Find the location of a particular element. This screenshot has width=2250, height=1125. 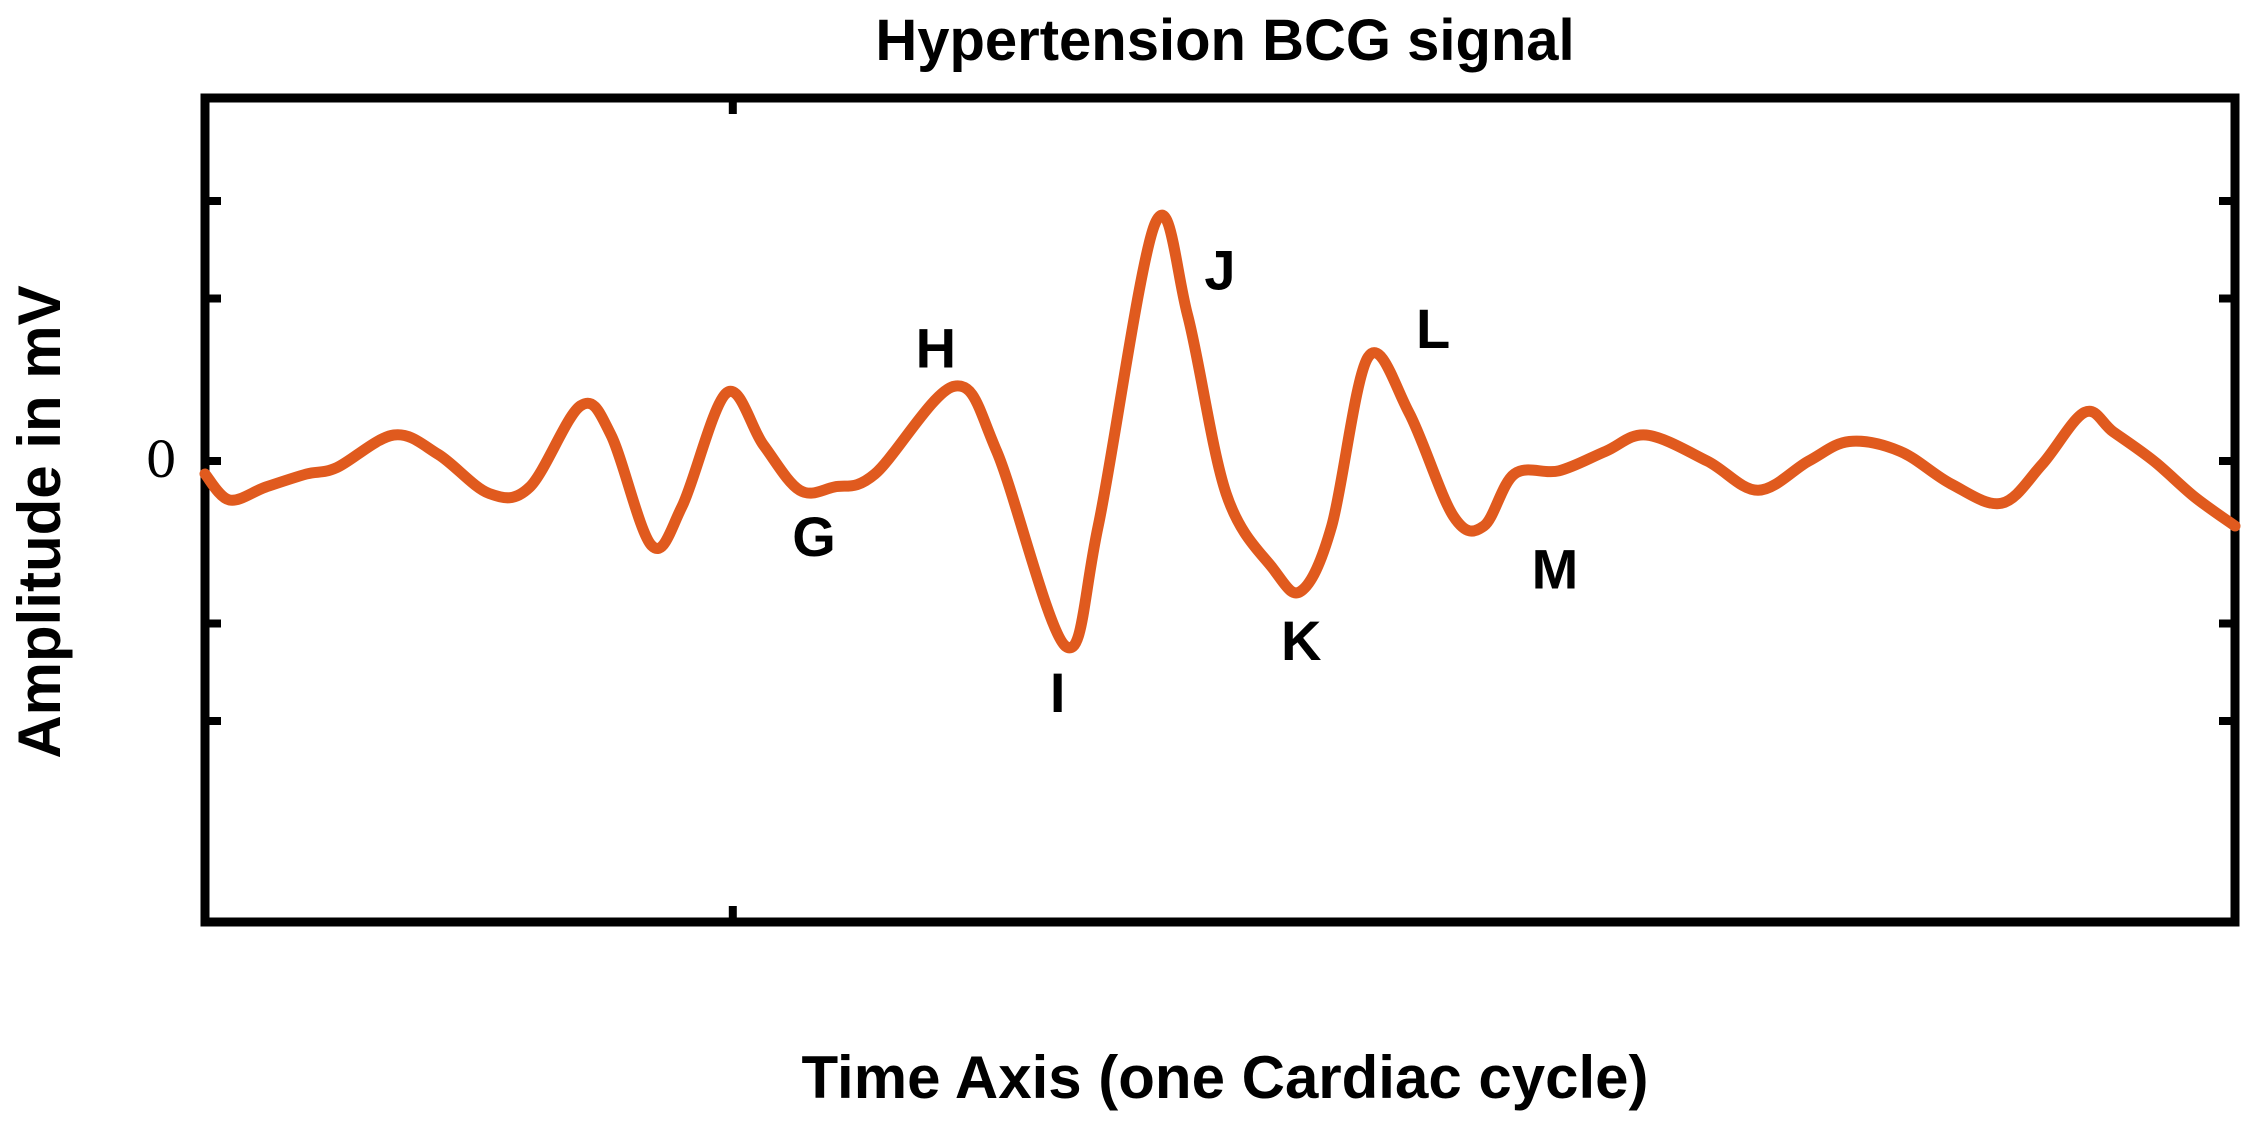

wave-label-j: J is located at coordinates (1219, 269).